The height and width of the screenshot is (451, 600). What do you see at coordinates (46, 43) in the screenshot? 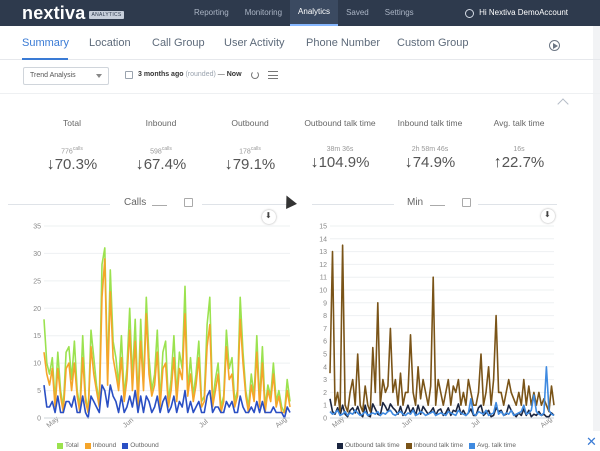
I see `tab-summary: Summary` at bounding box center [46, 43].